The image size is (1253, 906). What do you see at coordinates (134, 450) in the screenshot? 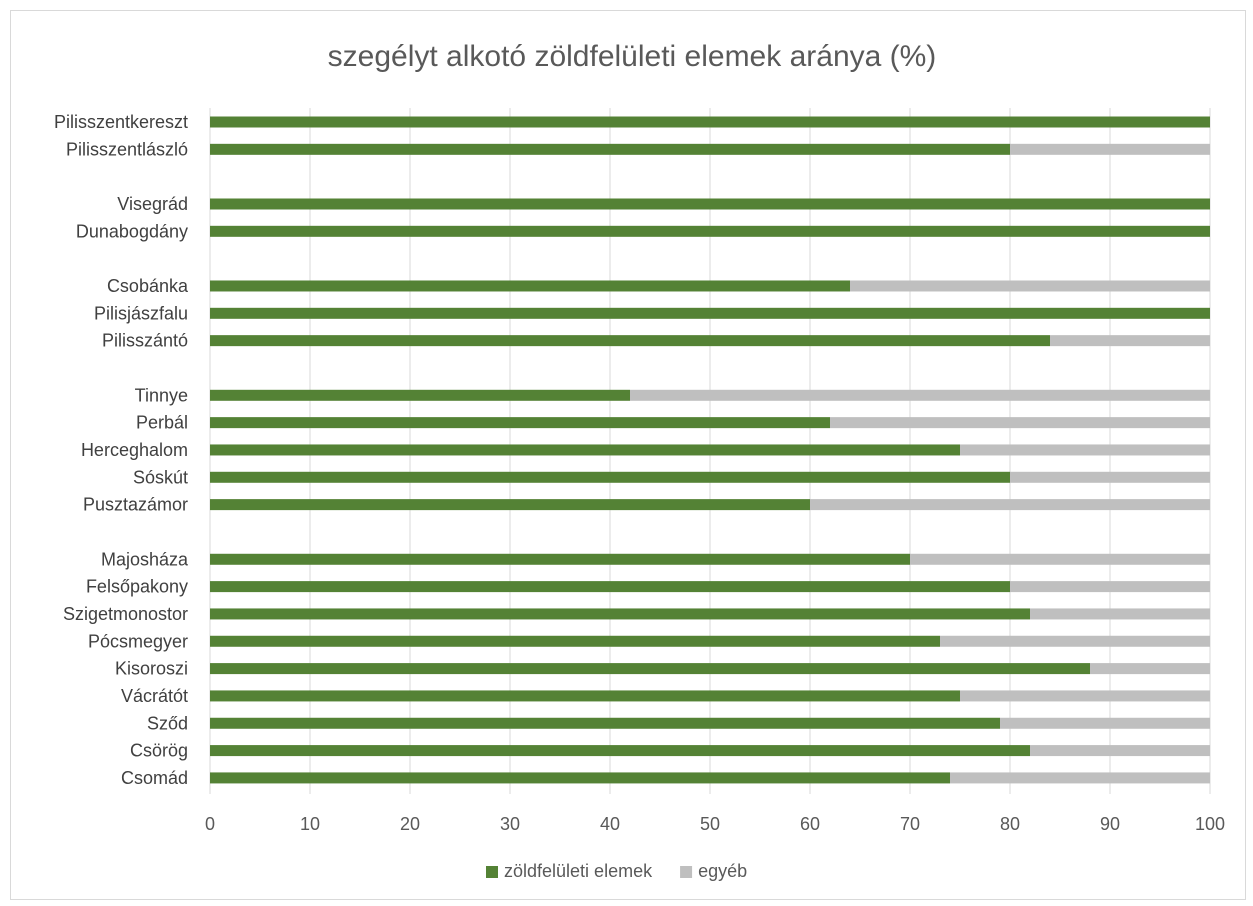
I see `category-label: Herceghalom` at bounding box center [134, 450].